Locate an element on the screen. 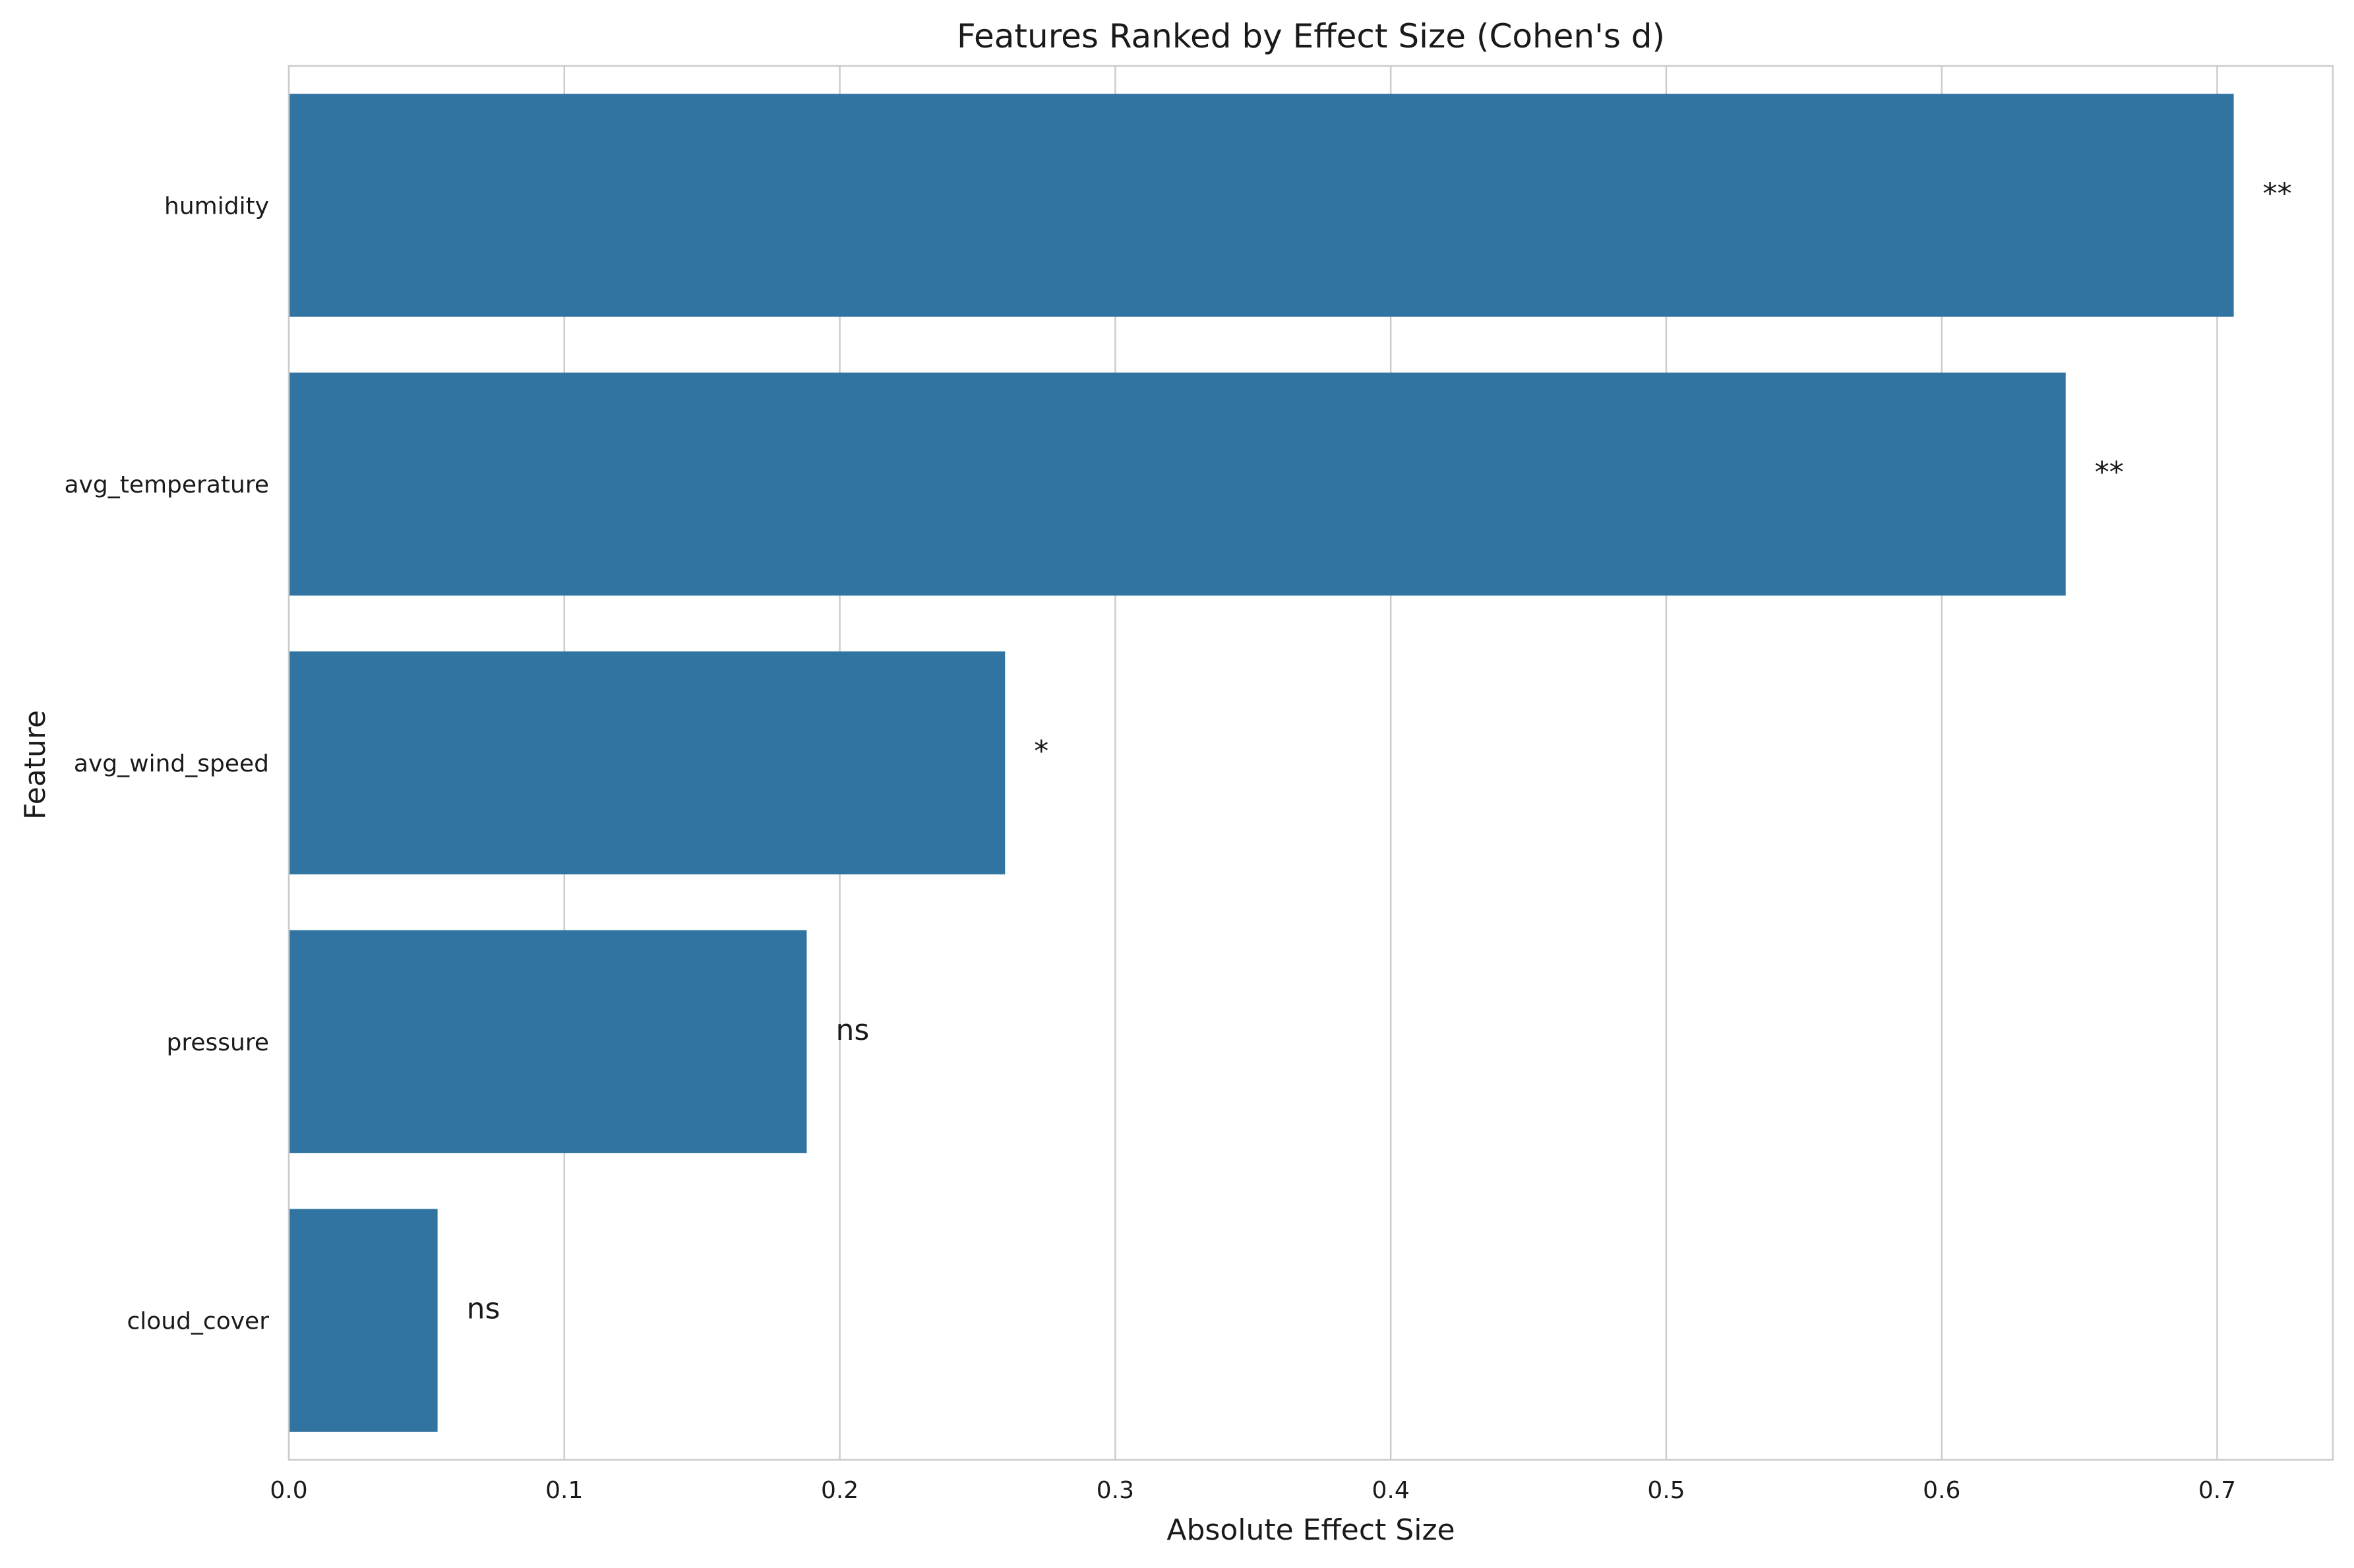  x-tick-label: 0.4 is located at coordinates (1391, 1491).